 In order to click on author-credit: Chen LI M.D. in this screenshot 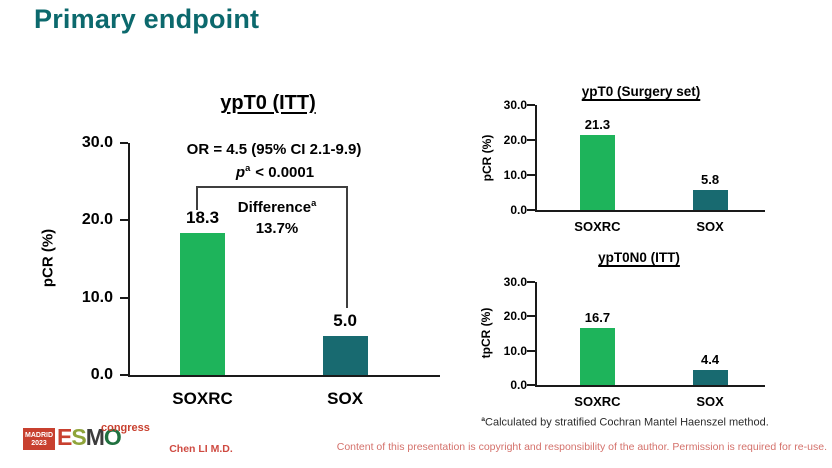, I will do `click(201, 449)`.